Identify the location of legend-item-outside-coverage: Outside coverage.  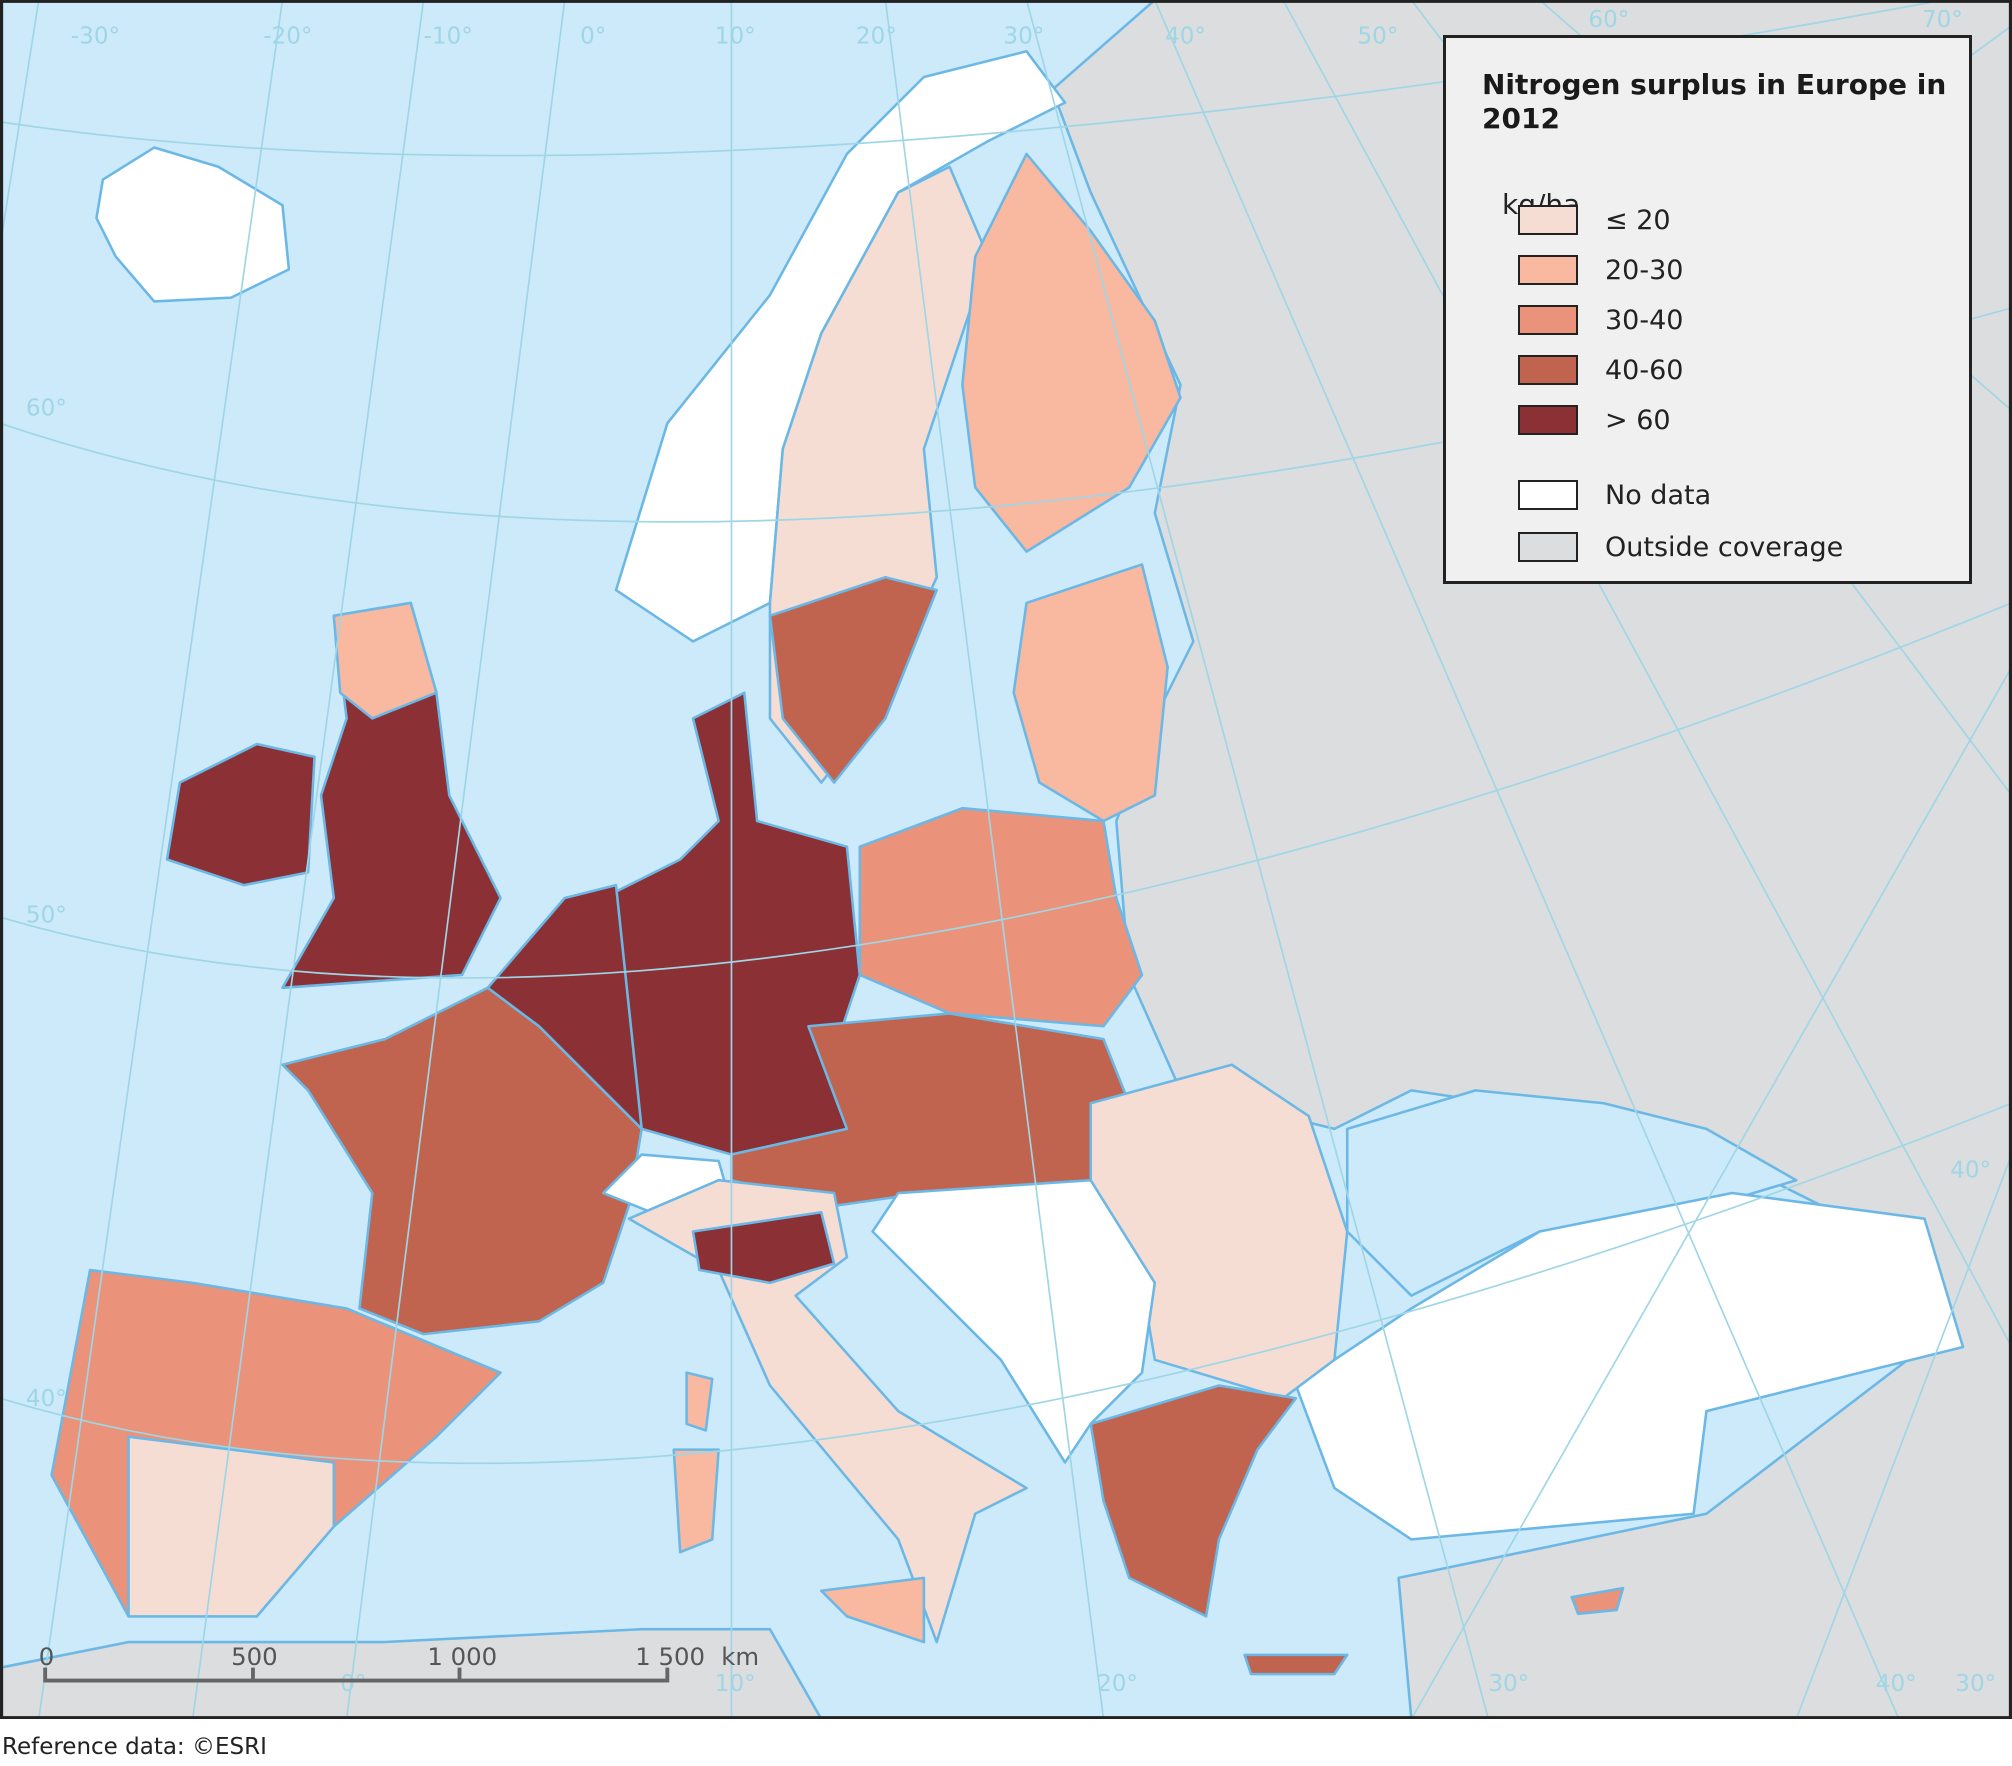
(1680, 547).